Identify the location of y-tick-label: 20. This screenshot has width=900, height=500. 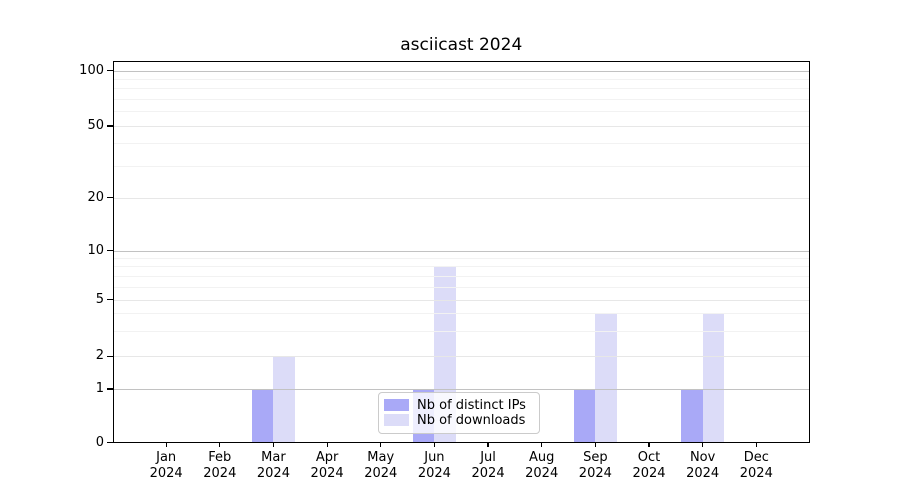
(95, 197).